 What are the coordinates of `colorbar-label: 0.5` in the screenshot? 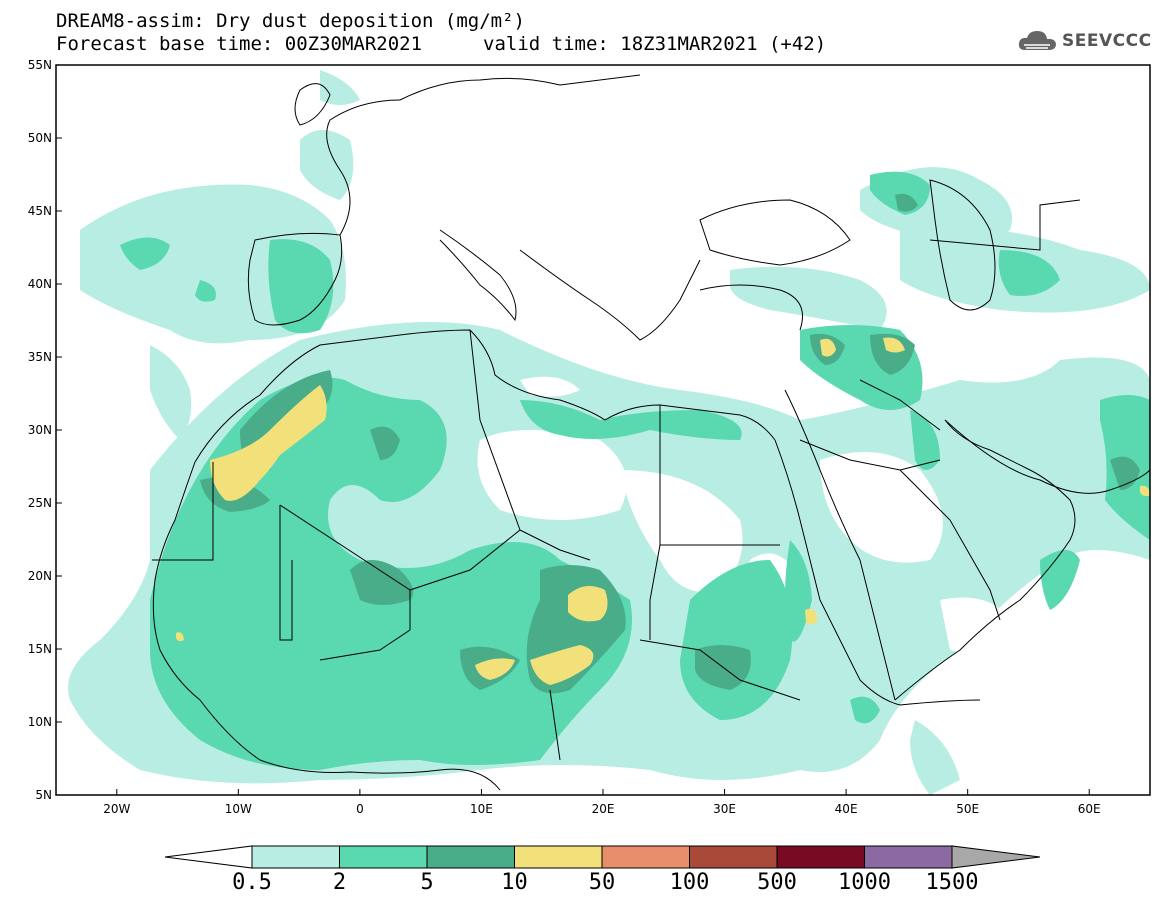 It's located at (252, 882).